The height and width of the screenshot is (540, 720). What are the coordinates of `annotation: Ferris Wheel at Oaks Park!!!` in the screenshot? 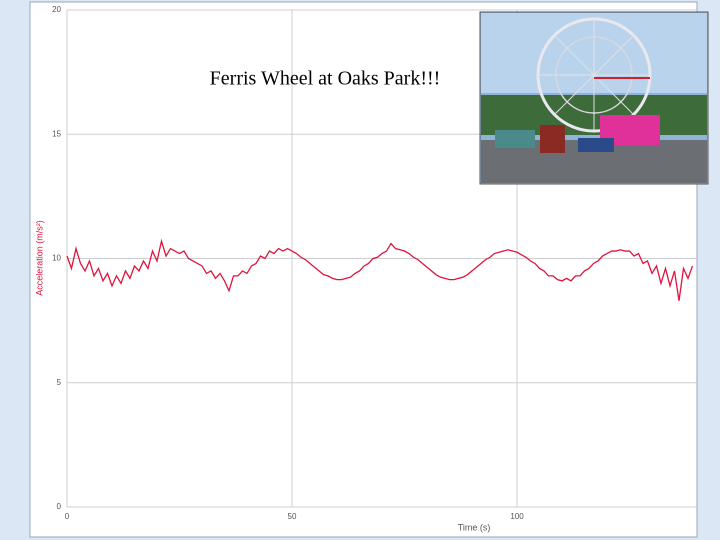 It's located at (325, 79).